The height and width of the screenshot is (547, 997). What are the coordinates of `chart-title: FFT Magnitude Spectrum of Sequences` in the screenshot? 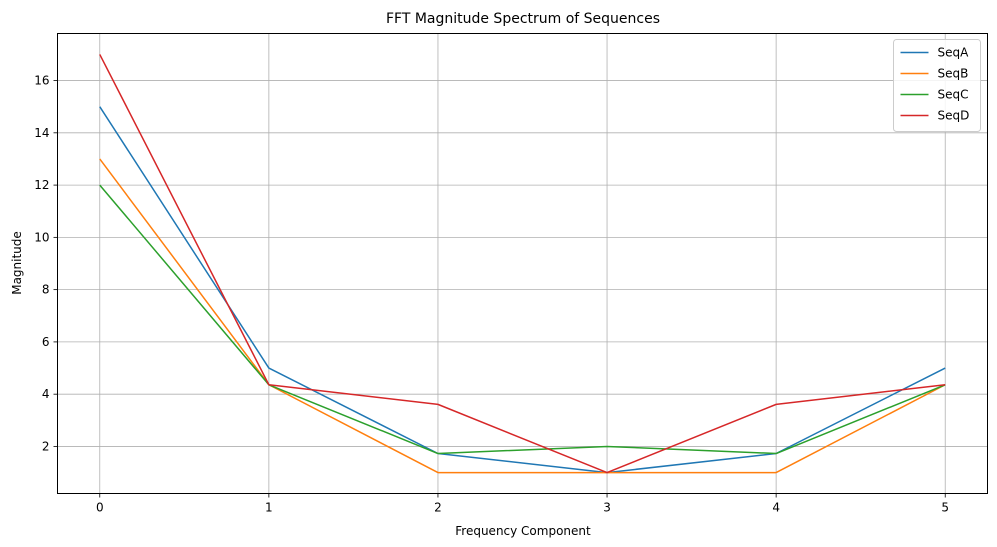 It's located at (523, 19).